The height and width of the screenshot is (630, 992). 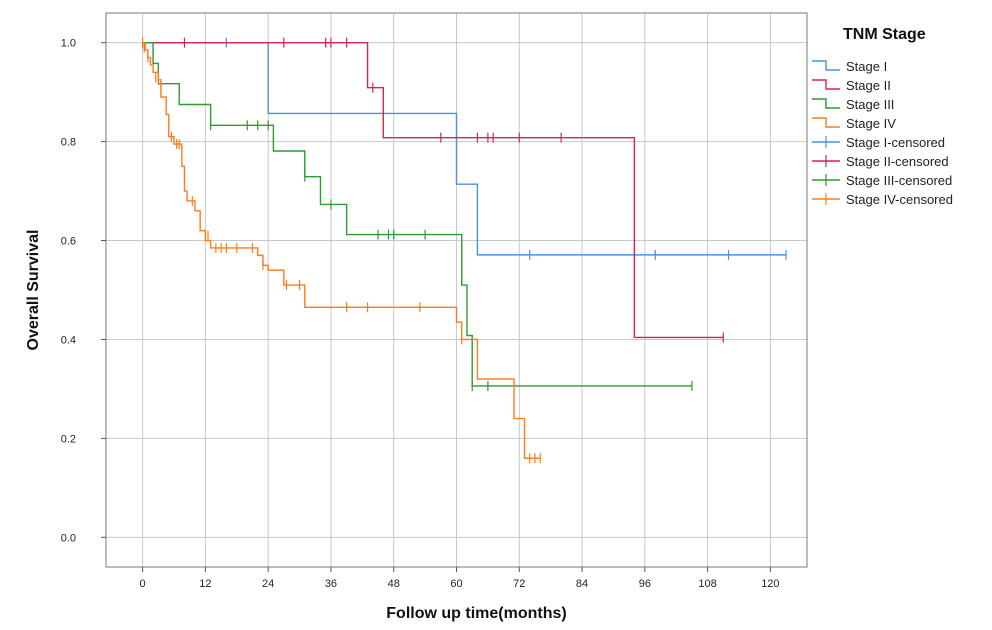 What do you see at coordinates (899, 199) in the screenshot?
I see `legend-label: Stage IV-censored` at bounding box center [899, 199].